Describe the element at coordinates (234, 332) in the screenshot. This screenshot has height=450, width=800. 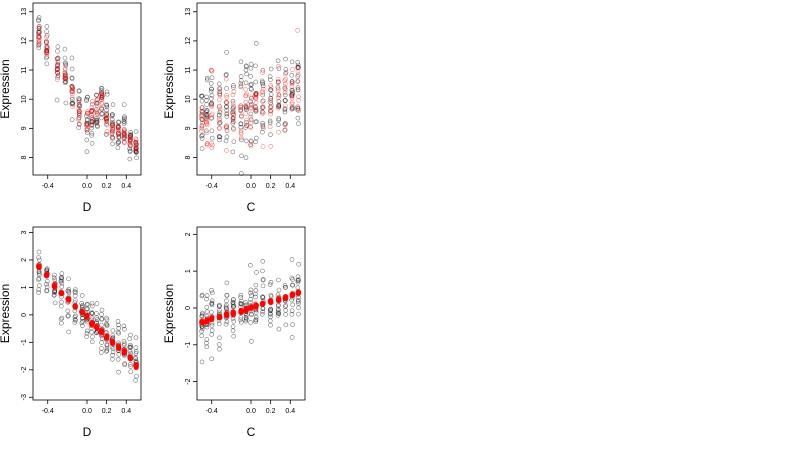
I see `chart-panel-4: -0.4 0.0 0.2 0.4 -2 -1 0 1 2 C Expression` at that location.